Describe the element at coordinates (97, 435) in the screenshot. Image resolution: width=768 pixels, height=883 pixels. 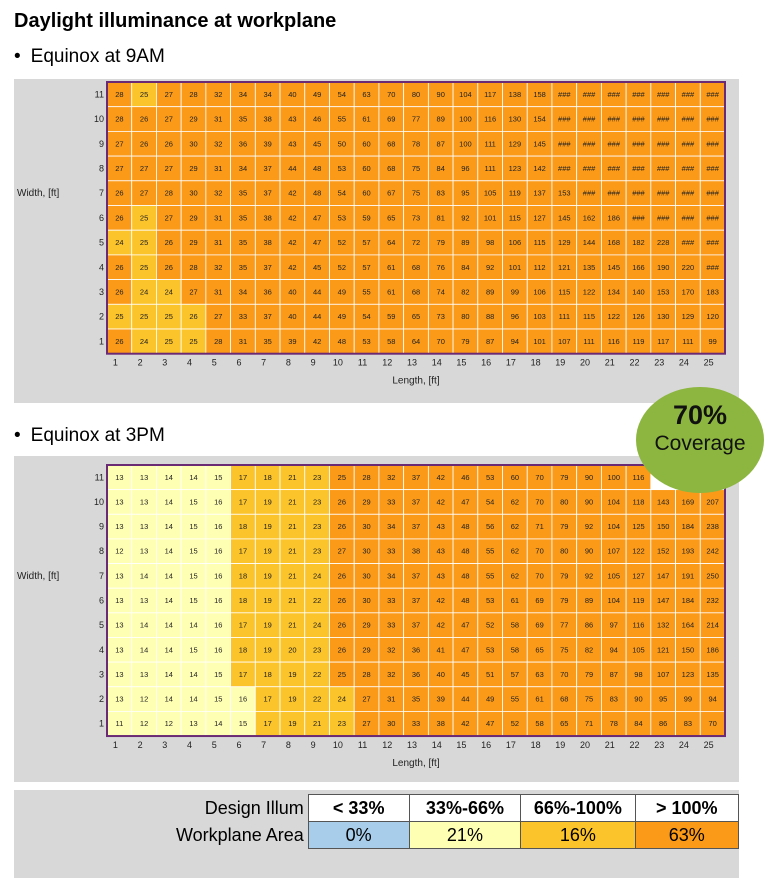
I see `chart-title-3pm: Equinox at 3PM` at that location.